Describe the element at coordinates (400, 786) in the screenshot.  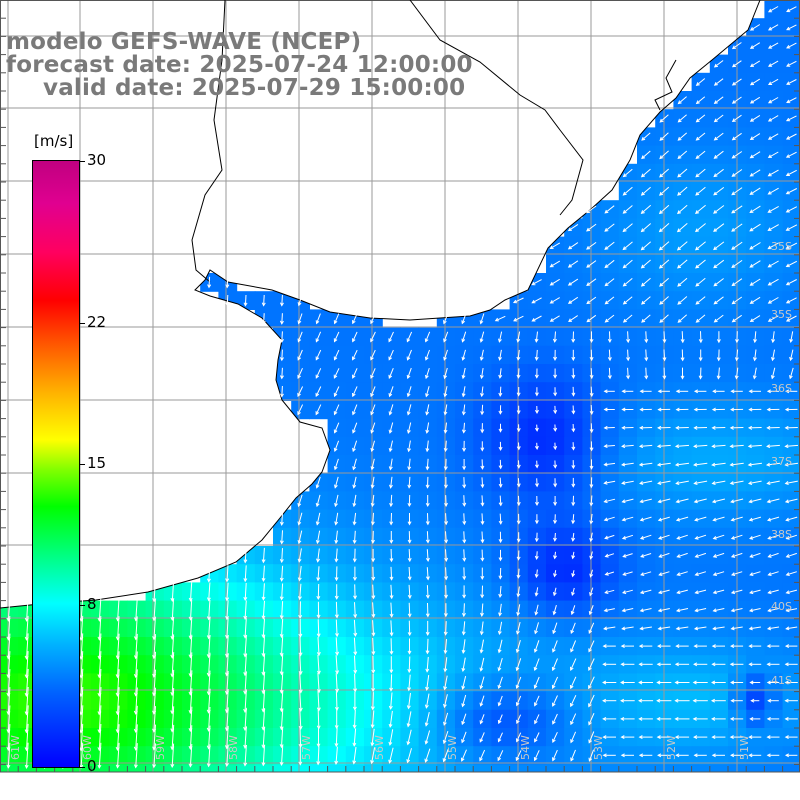
I see `map-bottom-margin` at that location.